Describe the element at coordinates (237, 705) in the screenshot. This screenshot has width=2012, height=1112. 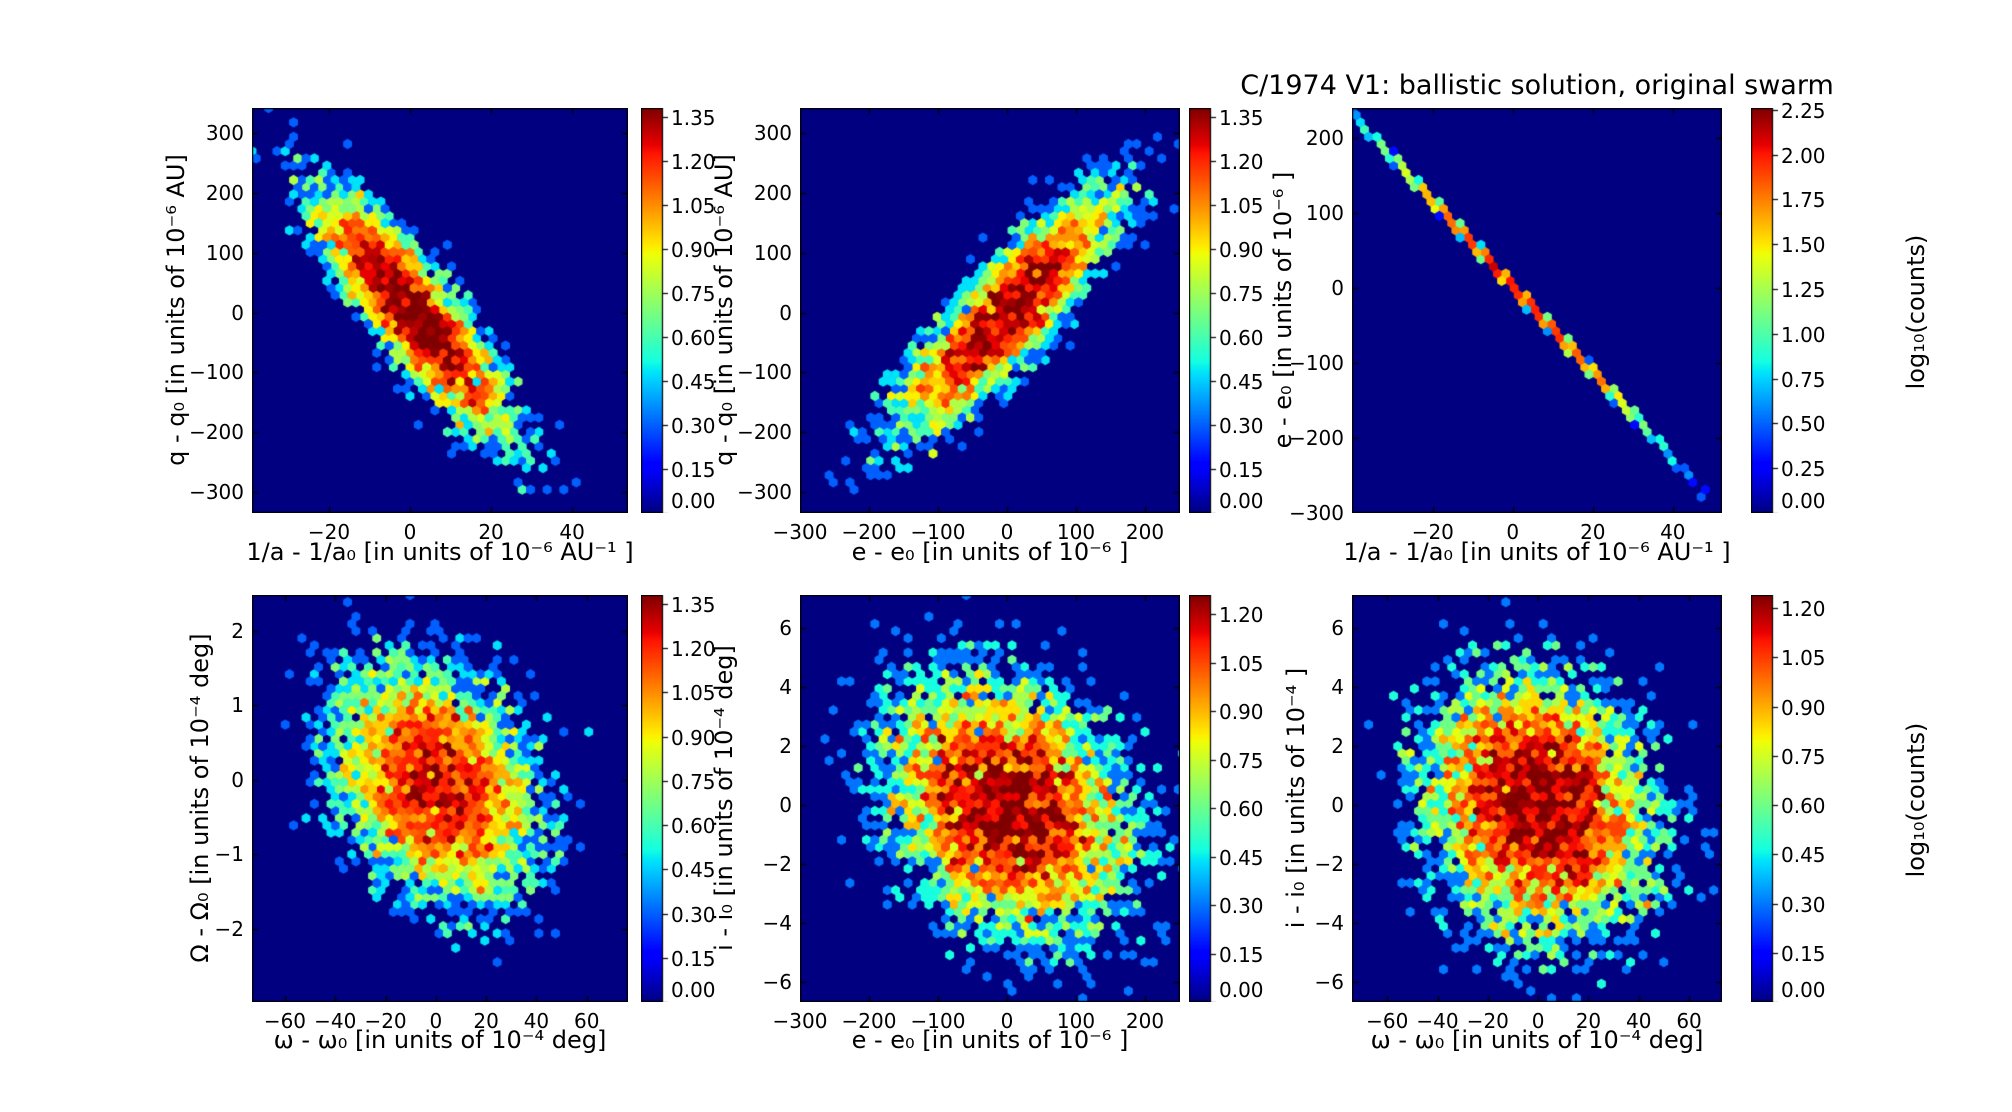
I see `y-tick-label: 1` at that location.